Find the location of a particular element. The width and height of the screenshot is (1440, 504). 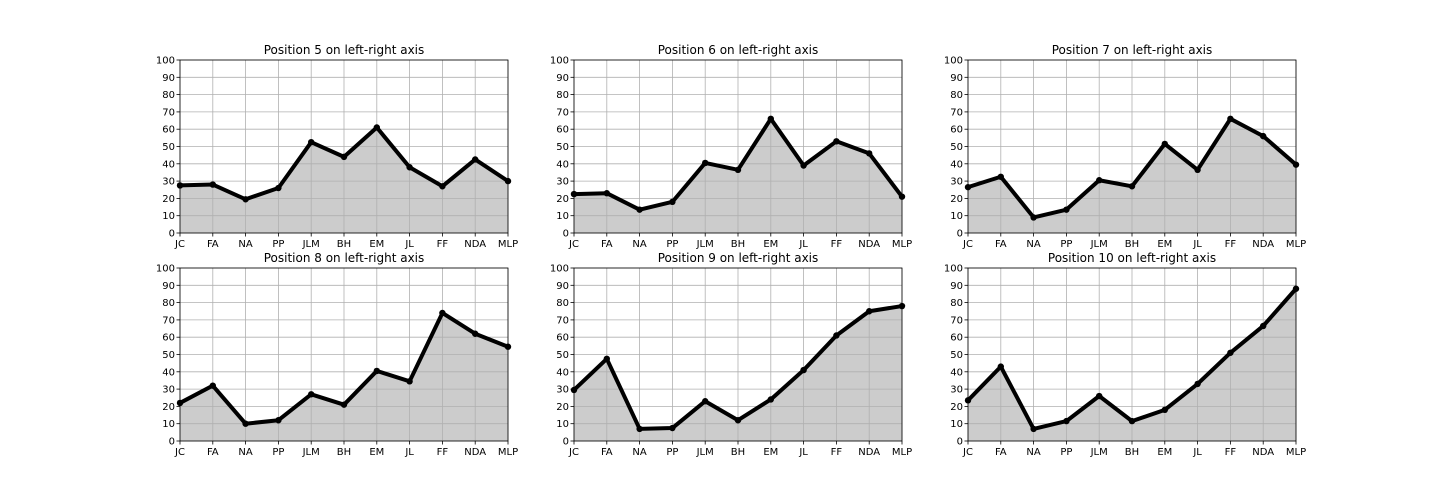

chart-title: Position 6 on left-right axis is located at coordinates (738, 50).